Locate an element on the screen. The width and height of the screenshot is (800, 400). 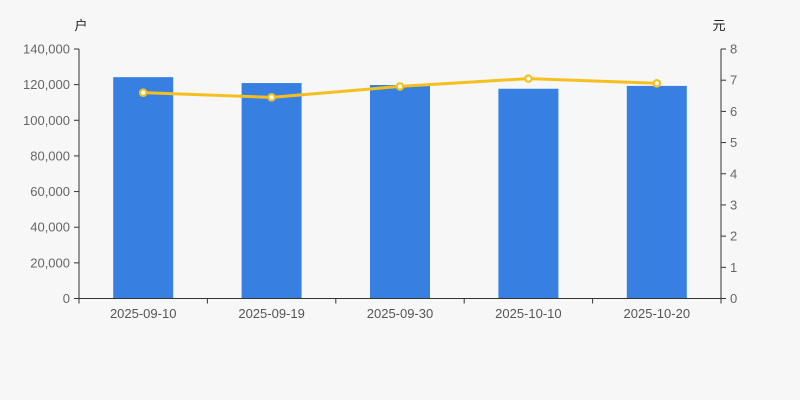
right-axis: 0 1 2 3 4 5 6 7 8 元 is located at coordinates (724, 162).